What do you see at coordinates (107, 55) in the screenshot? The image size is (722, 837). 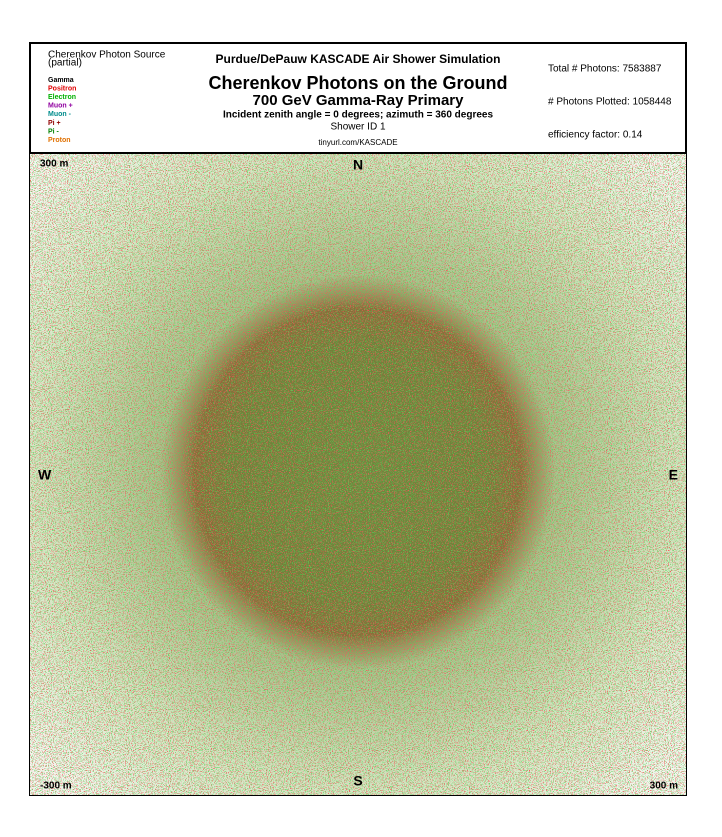 I see `legend-title: Cherenkov Photon Source` at bounding box center [107, 55].